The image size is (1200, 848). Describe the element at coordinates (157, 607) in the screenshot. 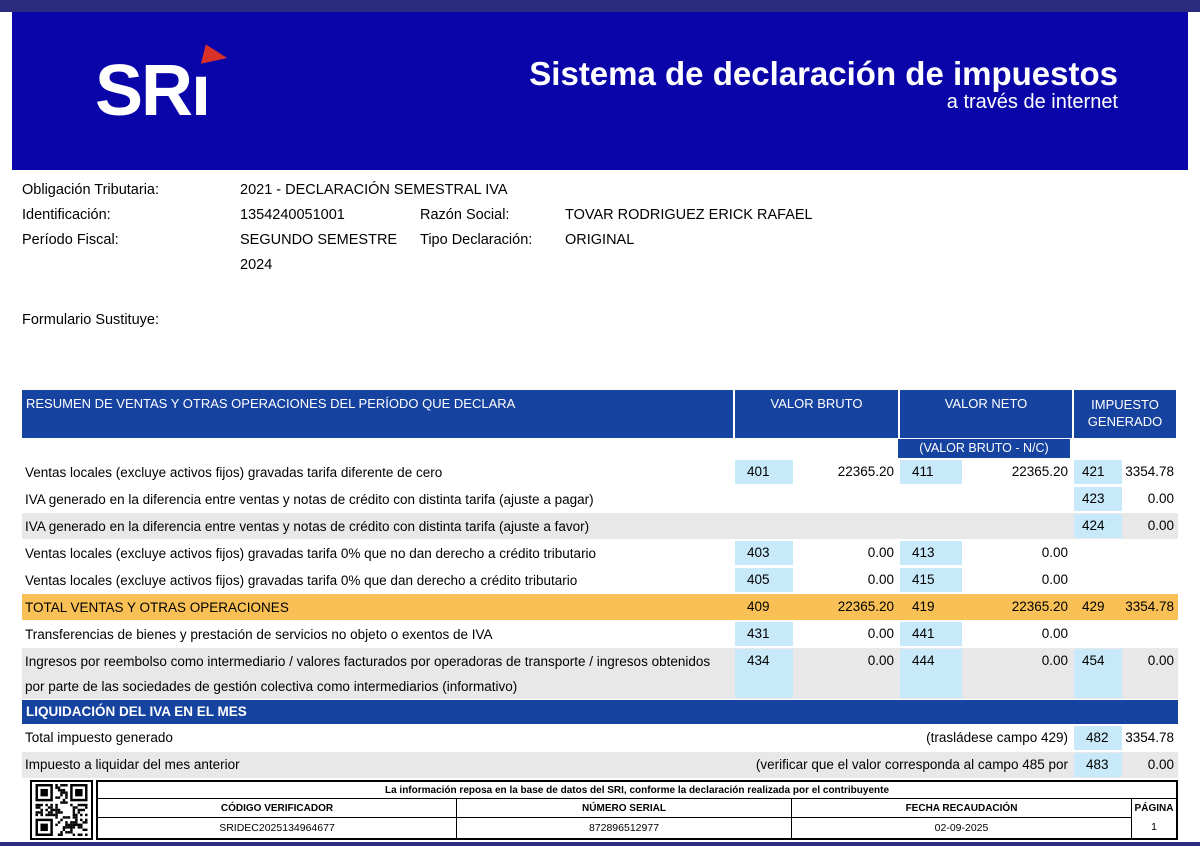

I see `row-description: TOTAL VENTAS Y OTRAS OPERACIONES` at that location.